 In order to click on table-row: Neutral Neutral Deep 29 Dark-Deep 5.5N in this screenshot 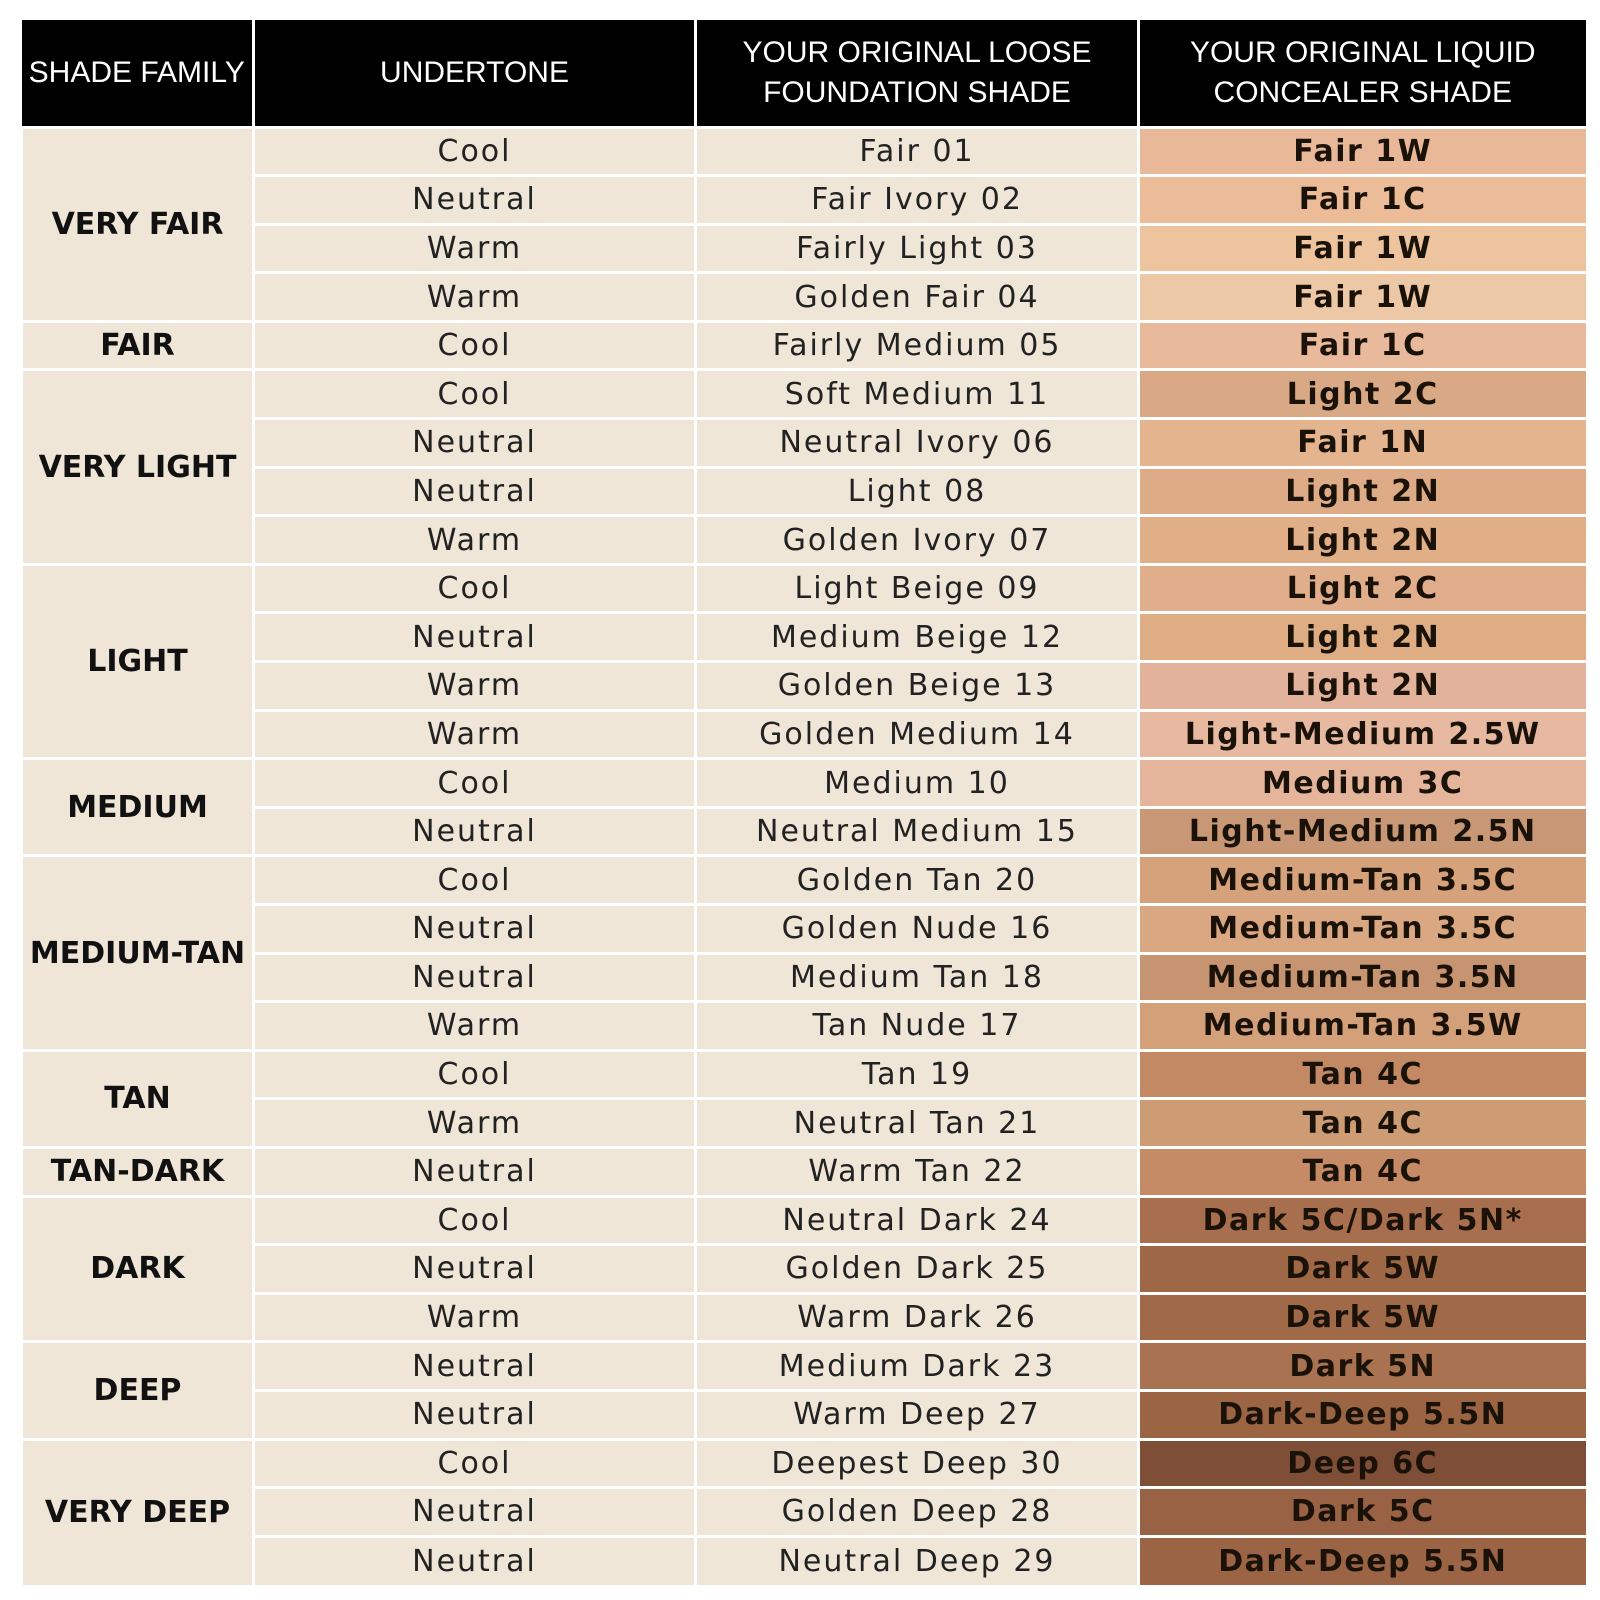, I will do `click(804, 1559)`.